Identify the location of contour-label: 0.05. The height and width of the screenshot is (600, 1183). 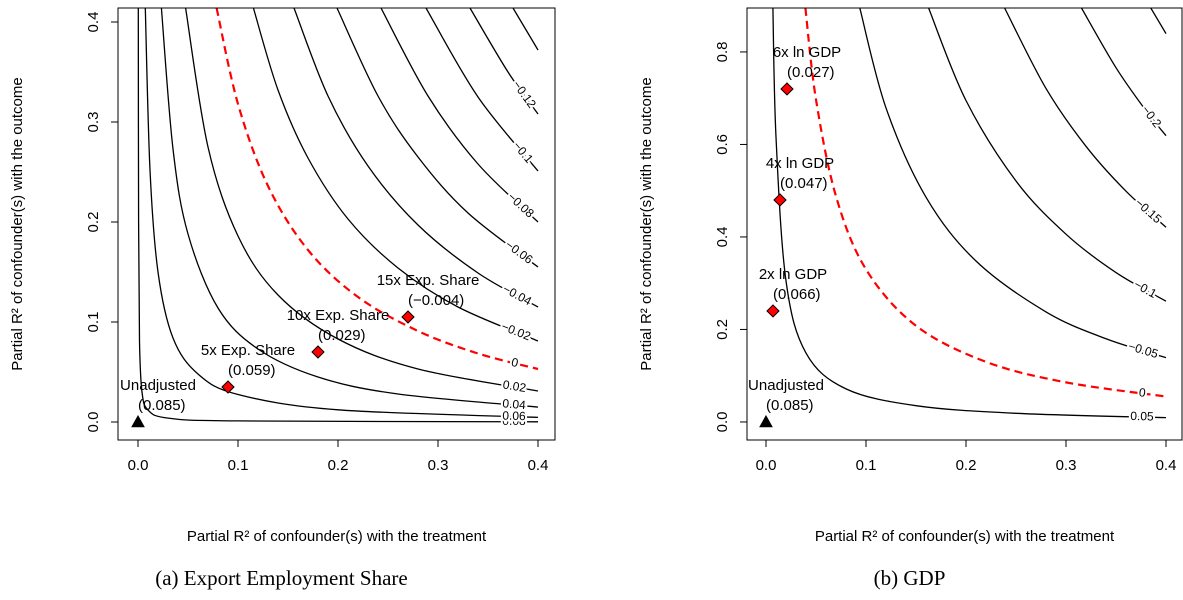
(1142, 416).